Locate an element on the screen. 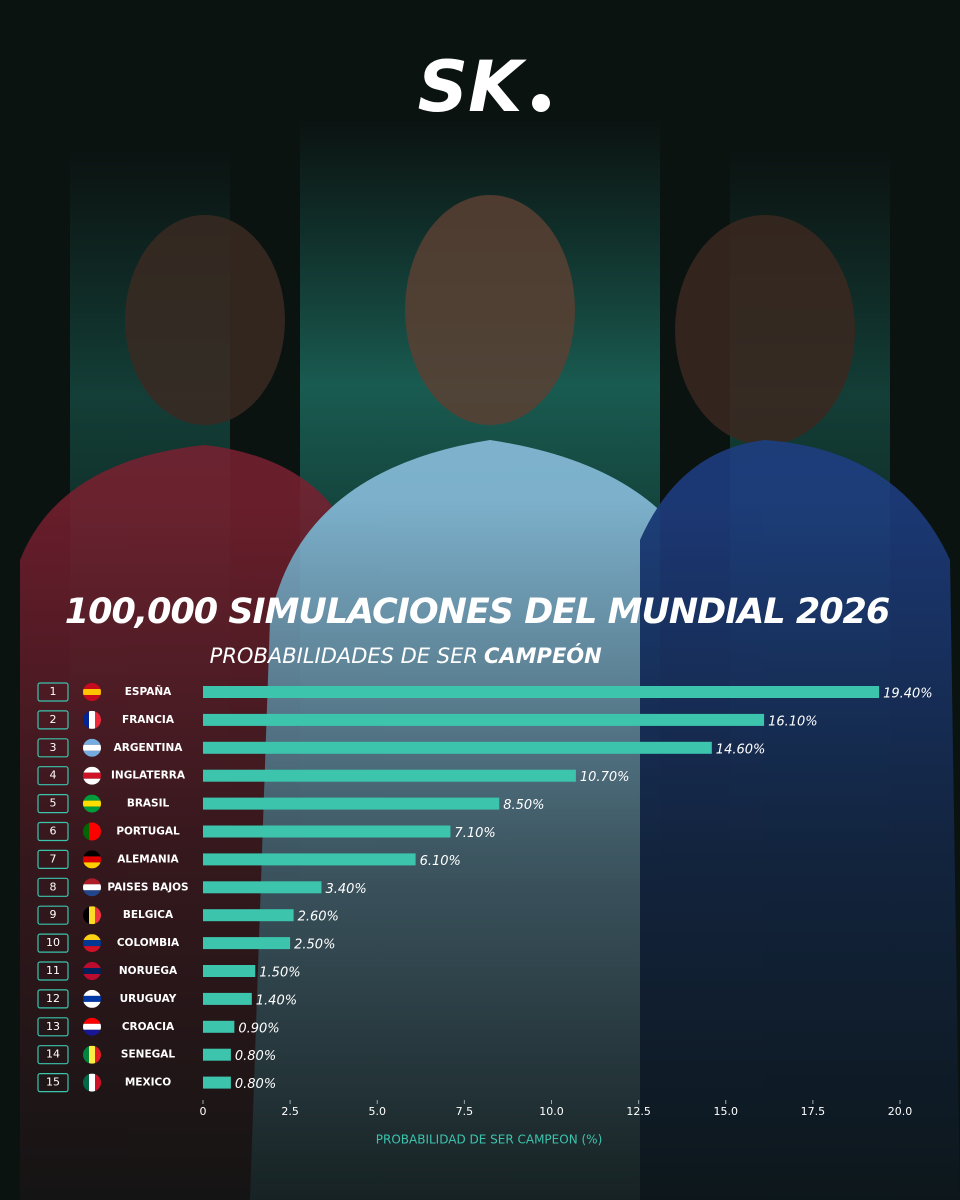  rank-label: 12 is located at coordinates (53, 998).